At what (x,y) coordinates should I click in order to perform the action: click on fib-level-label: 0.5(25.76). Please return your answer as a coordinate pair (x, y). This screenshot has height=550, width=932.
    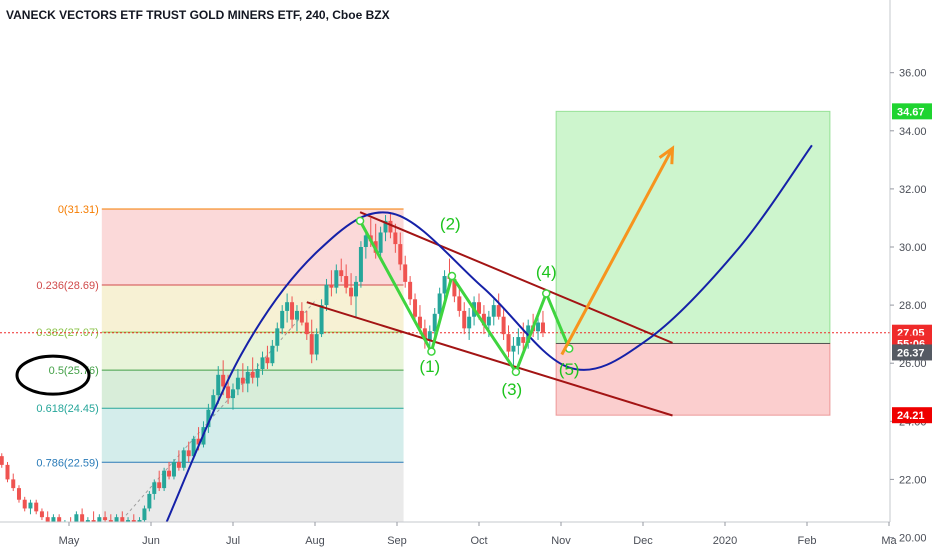
    Looking at the image, I should click on (74, 371).